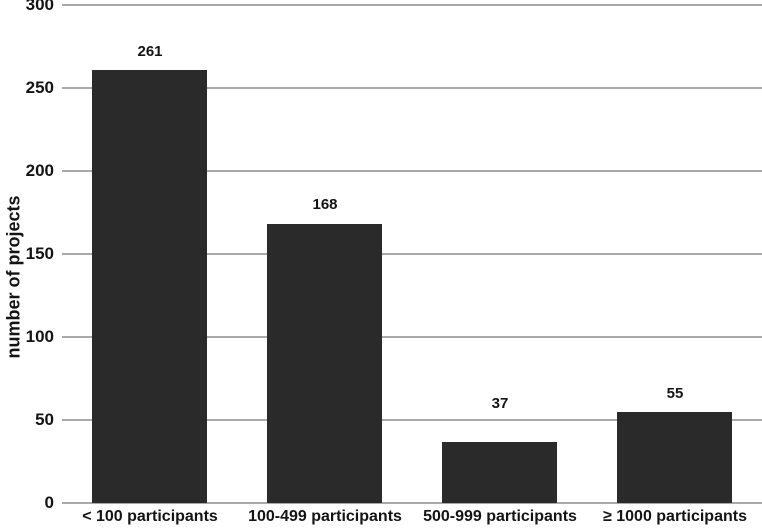  I want to click on y-tick-label: 150, so click(39, 253).